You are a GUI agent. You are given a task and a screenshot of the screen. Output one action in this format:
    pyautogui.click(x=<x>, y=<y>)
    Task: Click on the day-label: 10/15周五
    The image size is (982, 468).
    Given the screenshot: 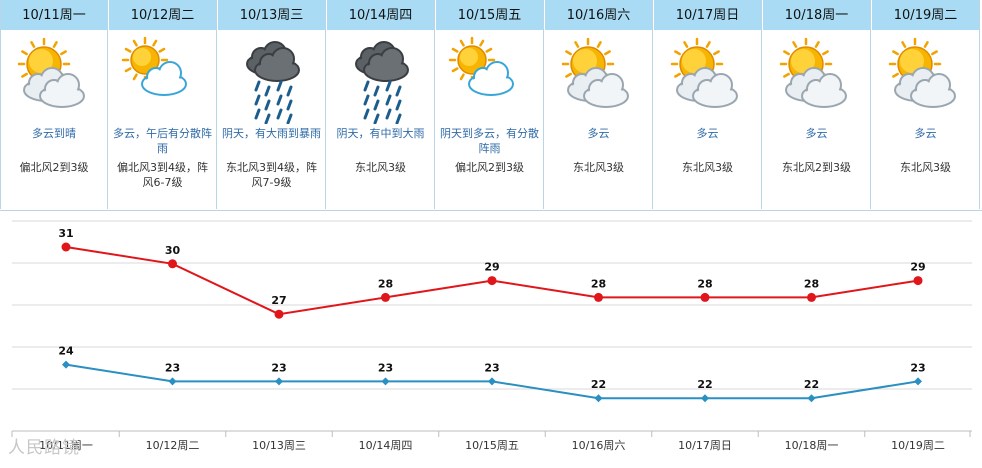 What is the action you would take?
    pyautogui.click(x=489, y=15)
    